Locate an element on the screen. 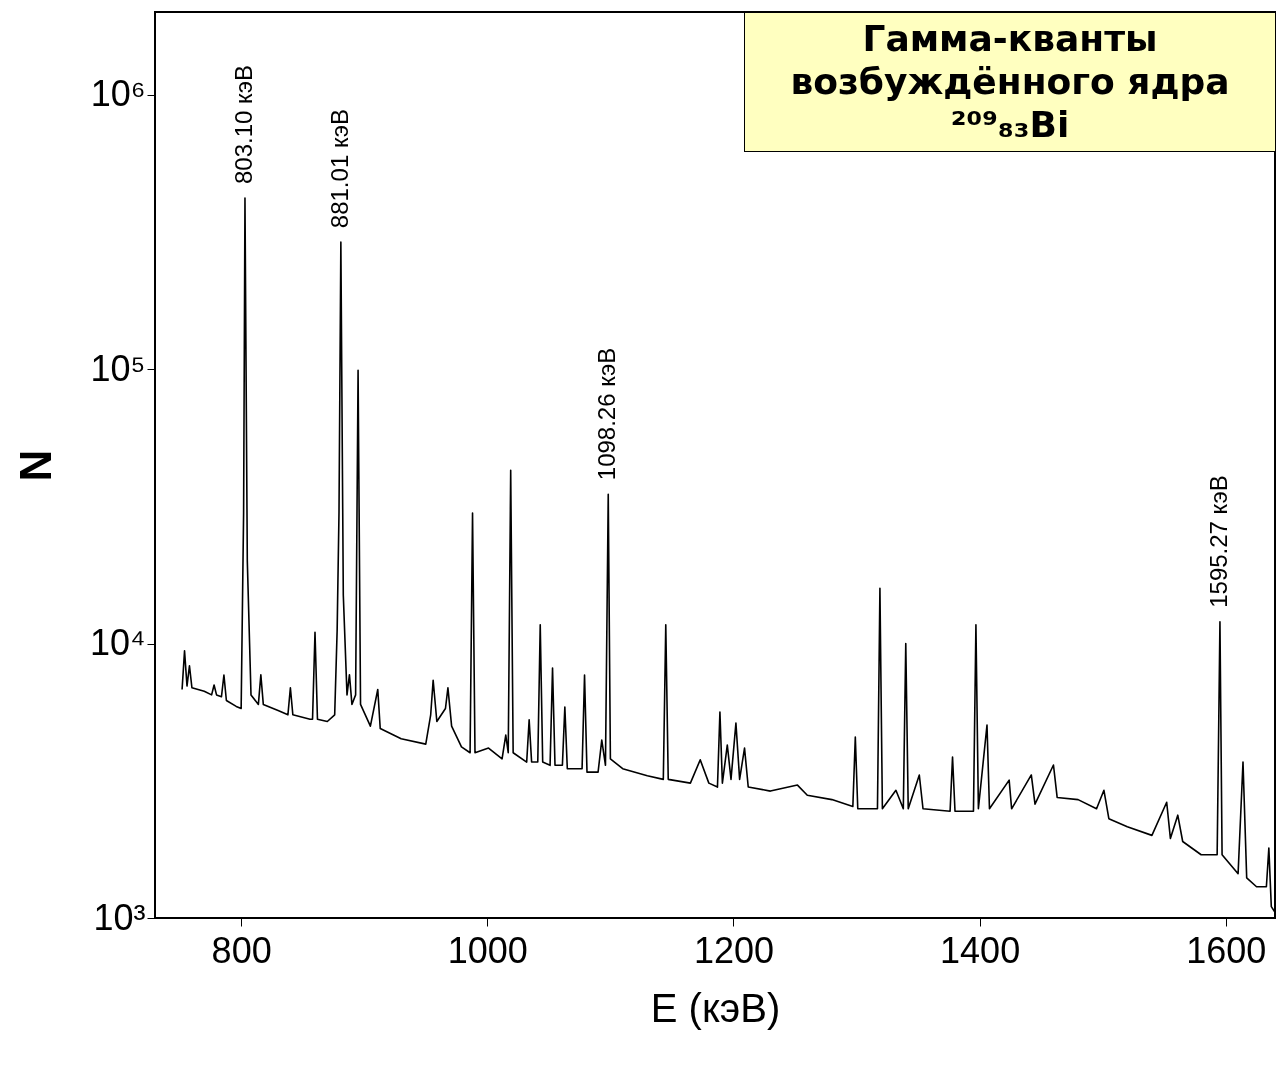  y-tick-label: 10⁶ is located at coordinates (118, 94).